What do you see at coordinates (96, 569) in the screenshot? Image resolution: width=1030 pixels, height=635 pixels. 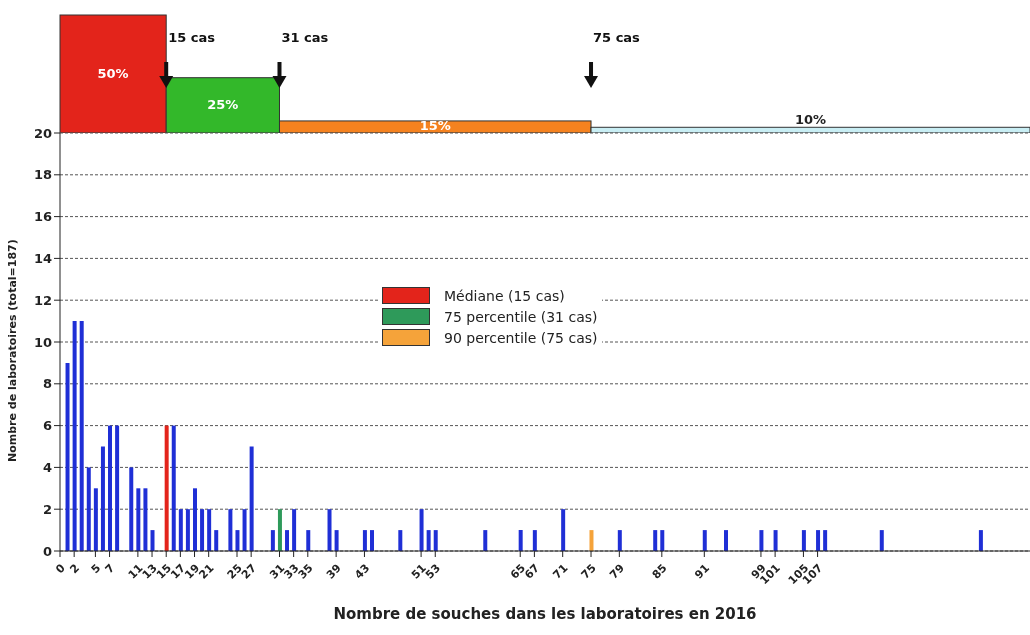 I see `x-tick-label: 5` at bounding box center [96, 569].